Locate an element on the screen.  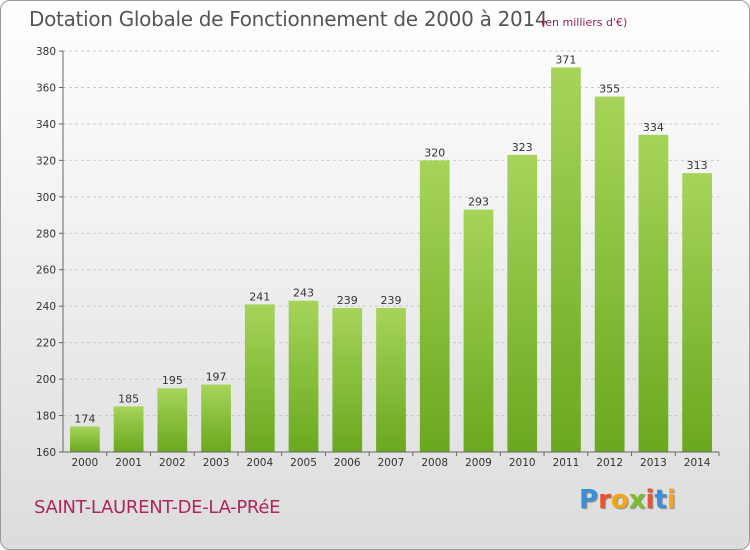
x-tick-label: 2011 is located at coordinates (566, 463).